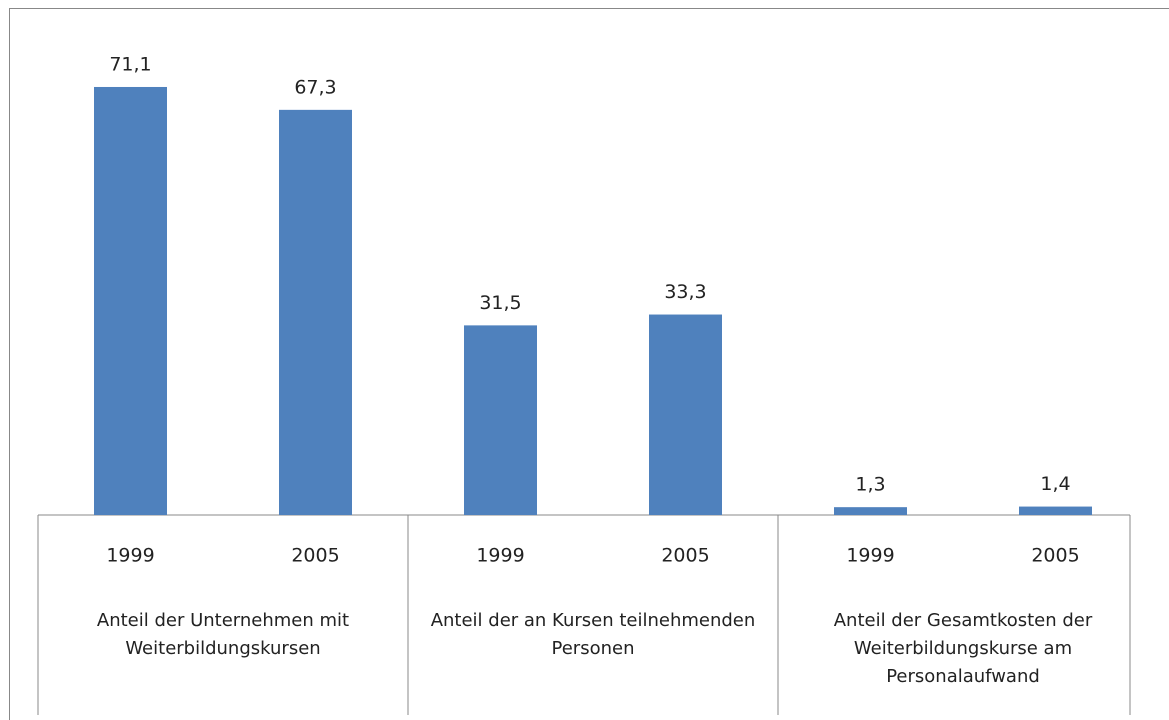 The height and width of the screenshot is (720, 1169). I want to click on data-label: 1,4, so click(1055, 484).